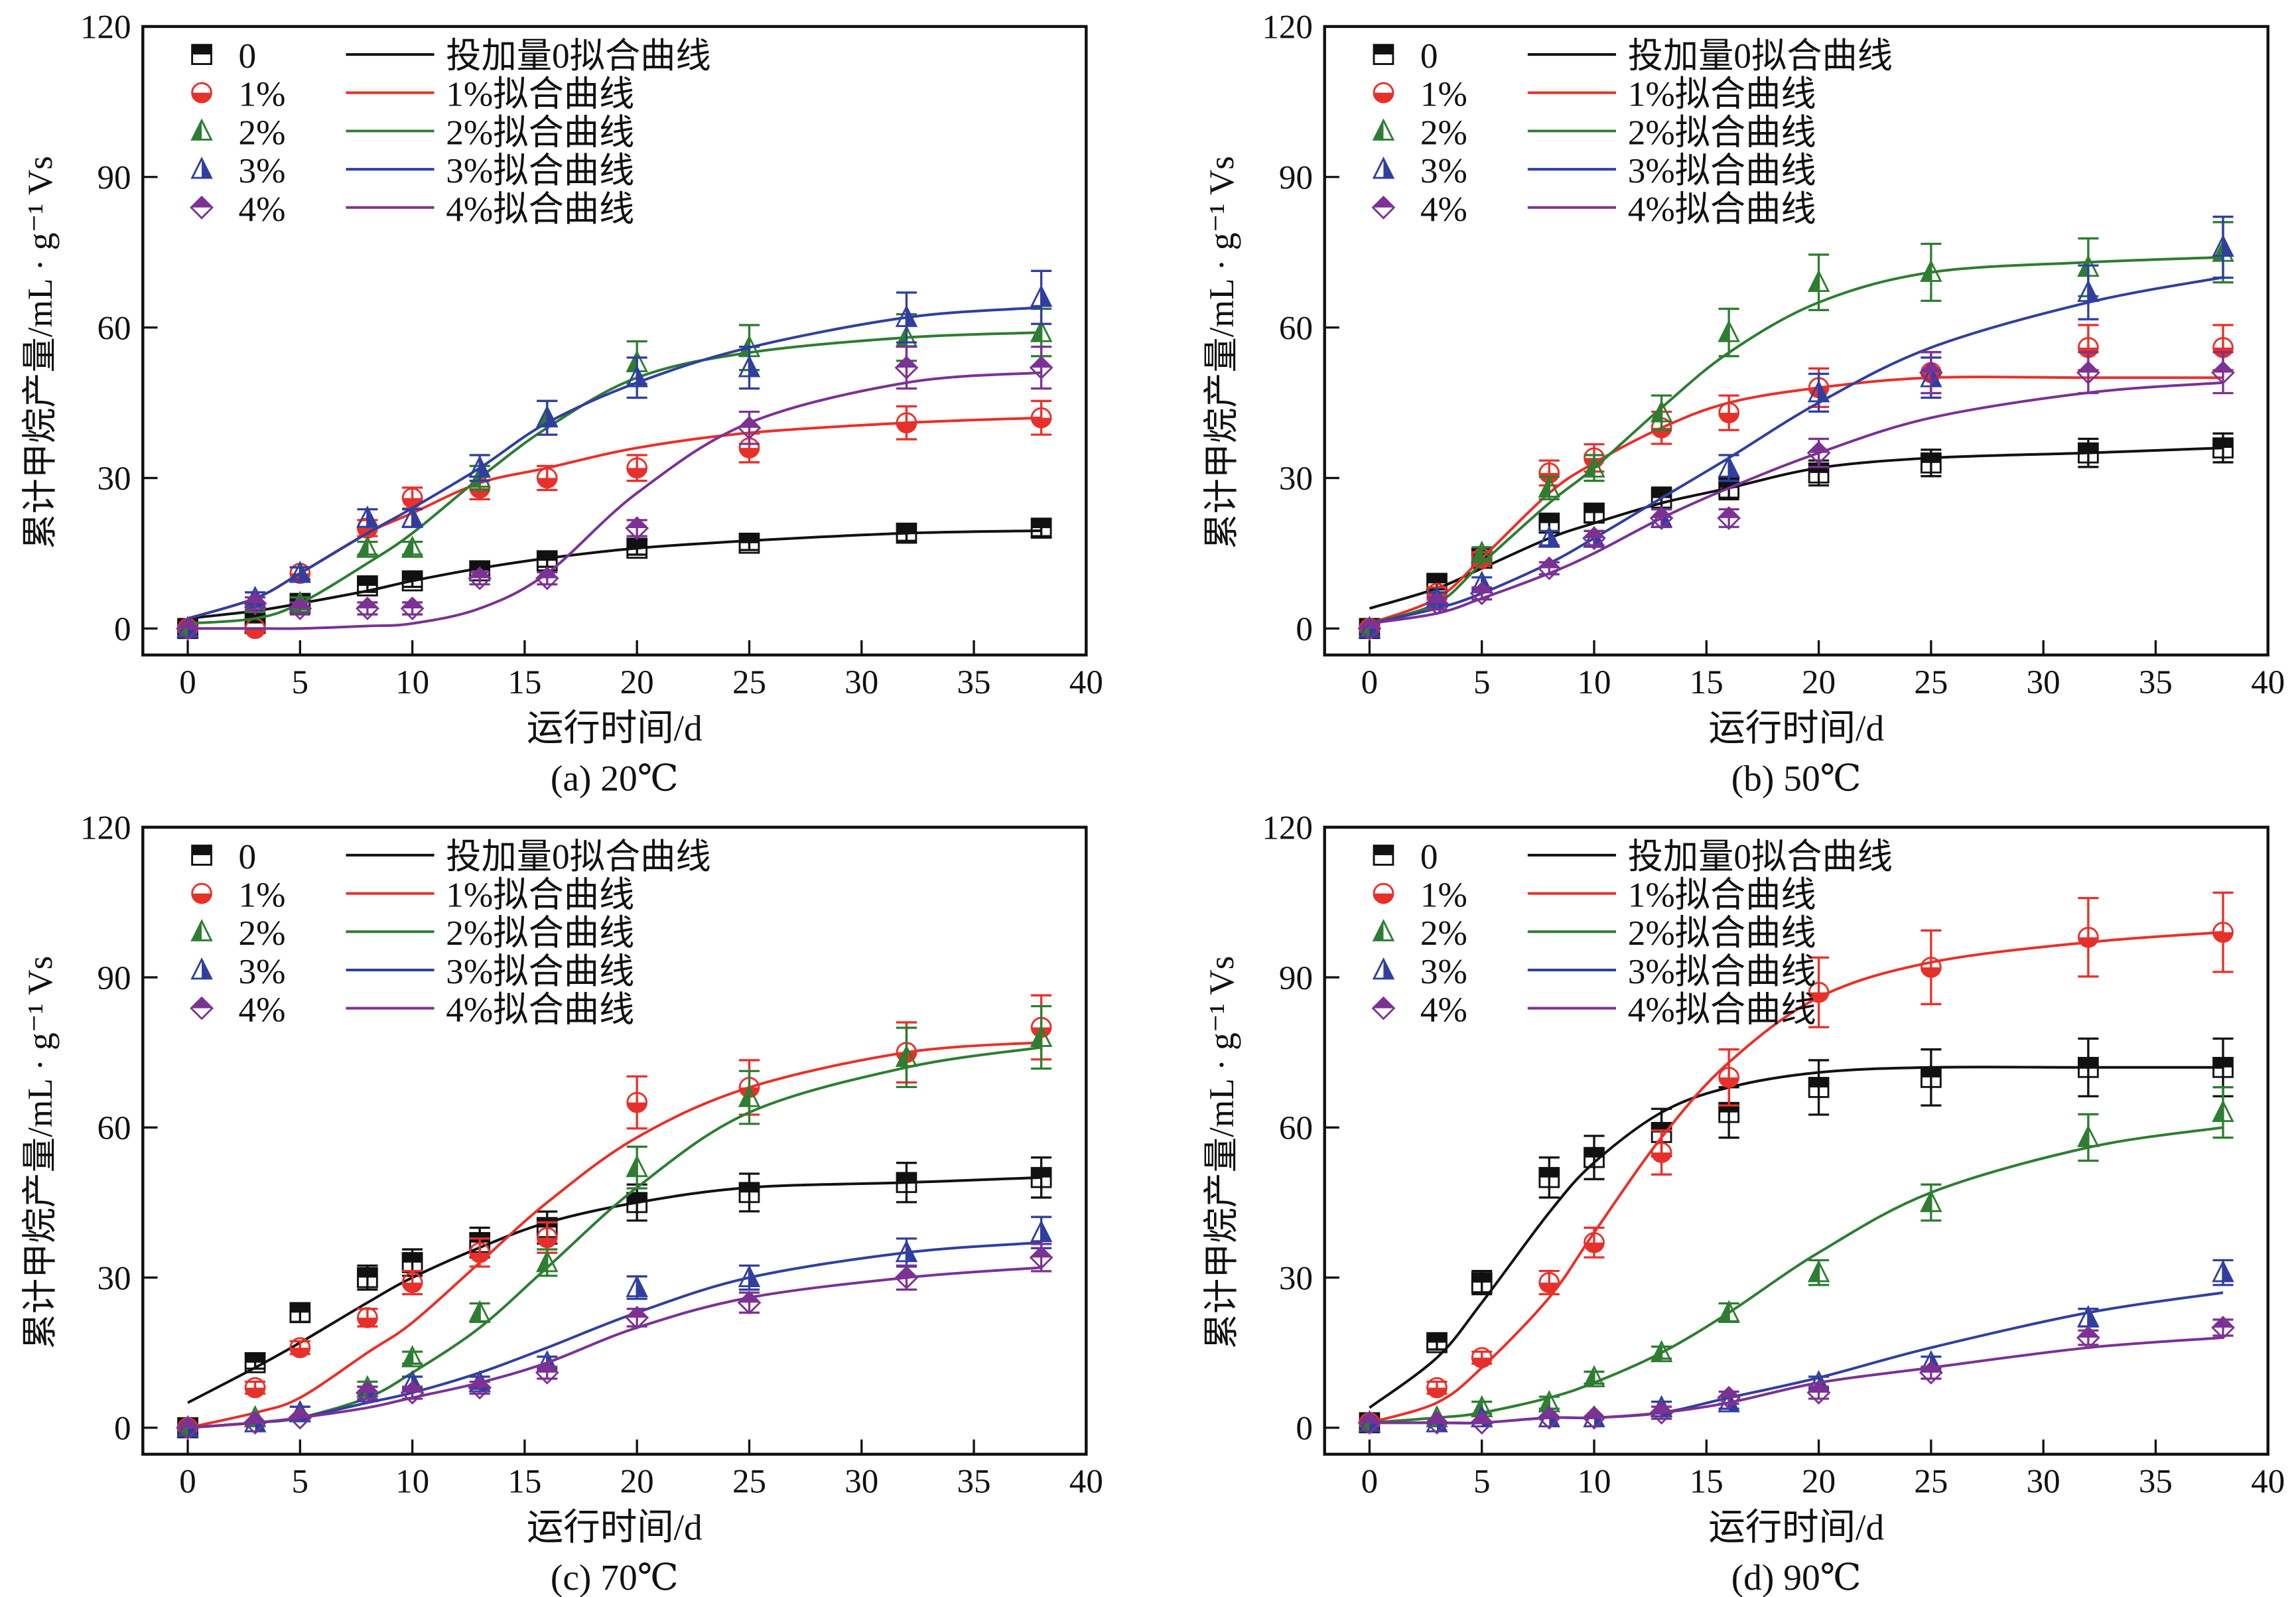 The width and height of the screenshot is (2296, 1597). I want to click on series-circle, so click(1796, 1162).